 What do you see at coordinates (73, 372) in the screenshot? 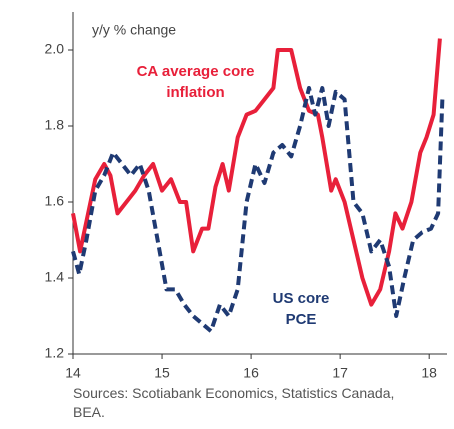
I see `x-tick-label: 14` at bounding box center [73, 372].